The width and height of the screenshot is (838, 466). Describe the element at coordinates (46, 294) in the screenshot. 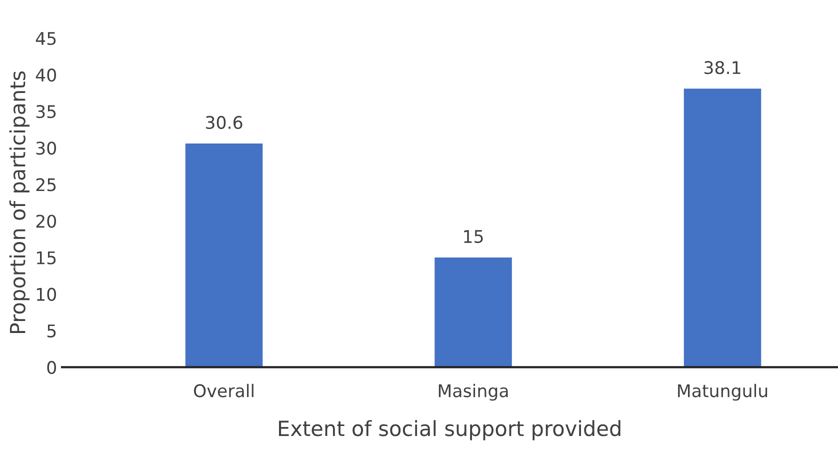

I see `y-tick-label: 10` at that location.